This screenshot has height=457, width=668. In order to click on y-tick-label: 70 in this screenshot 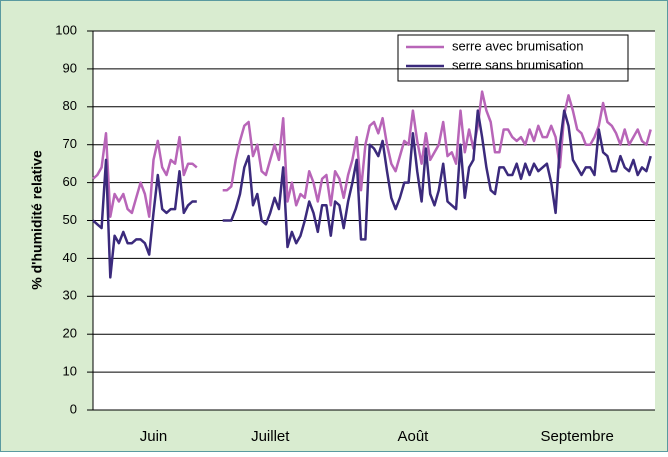, I will do `click(70, 143)`.